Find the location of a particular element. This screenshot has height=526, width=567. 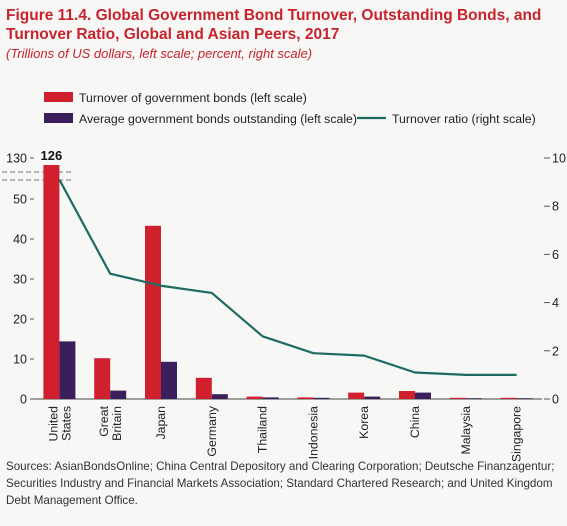

left-tick-label: 20 is located at coordinates (20, 320).